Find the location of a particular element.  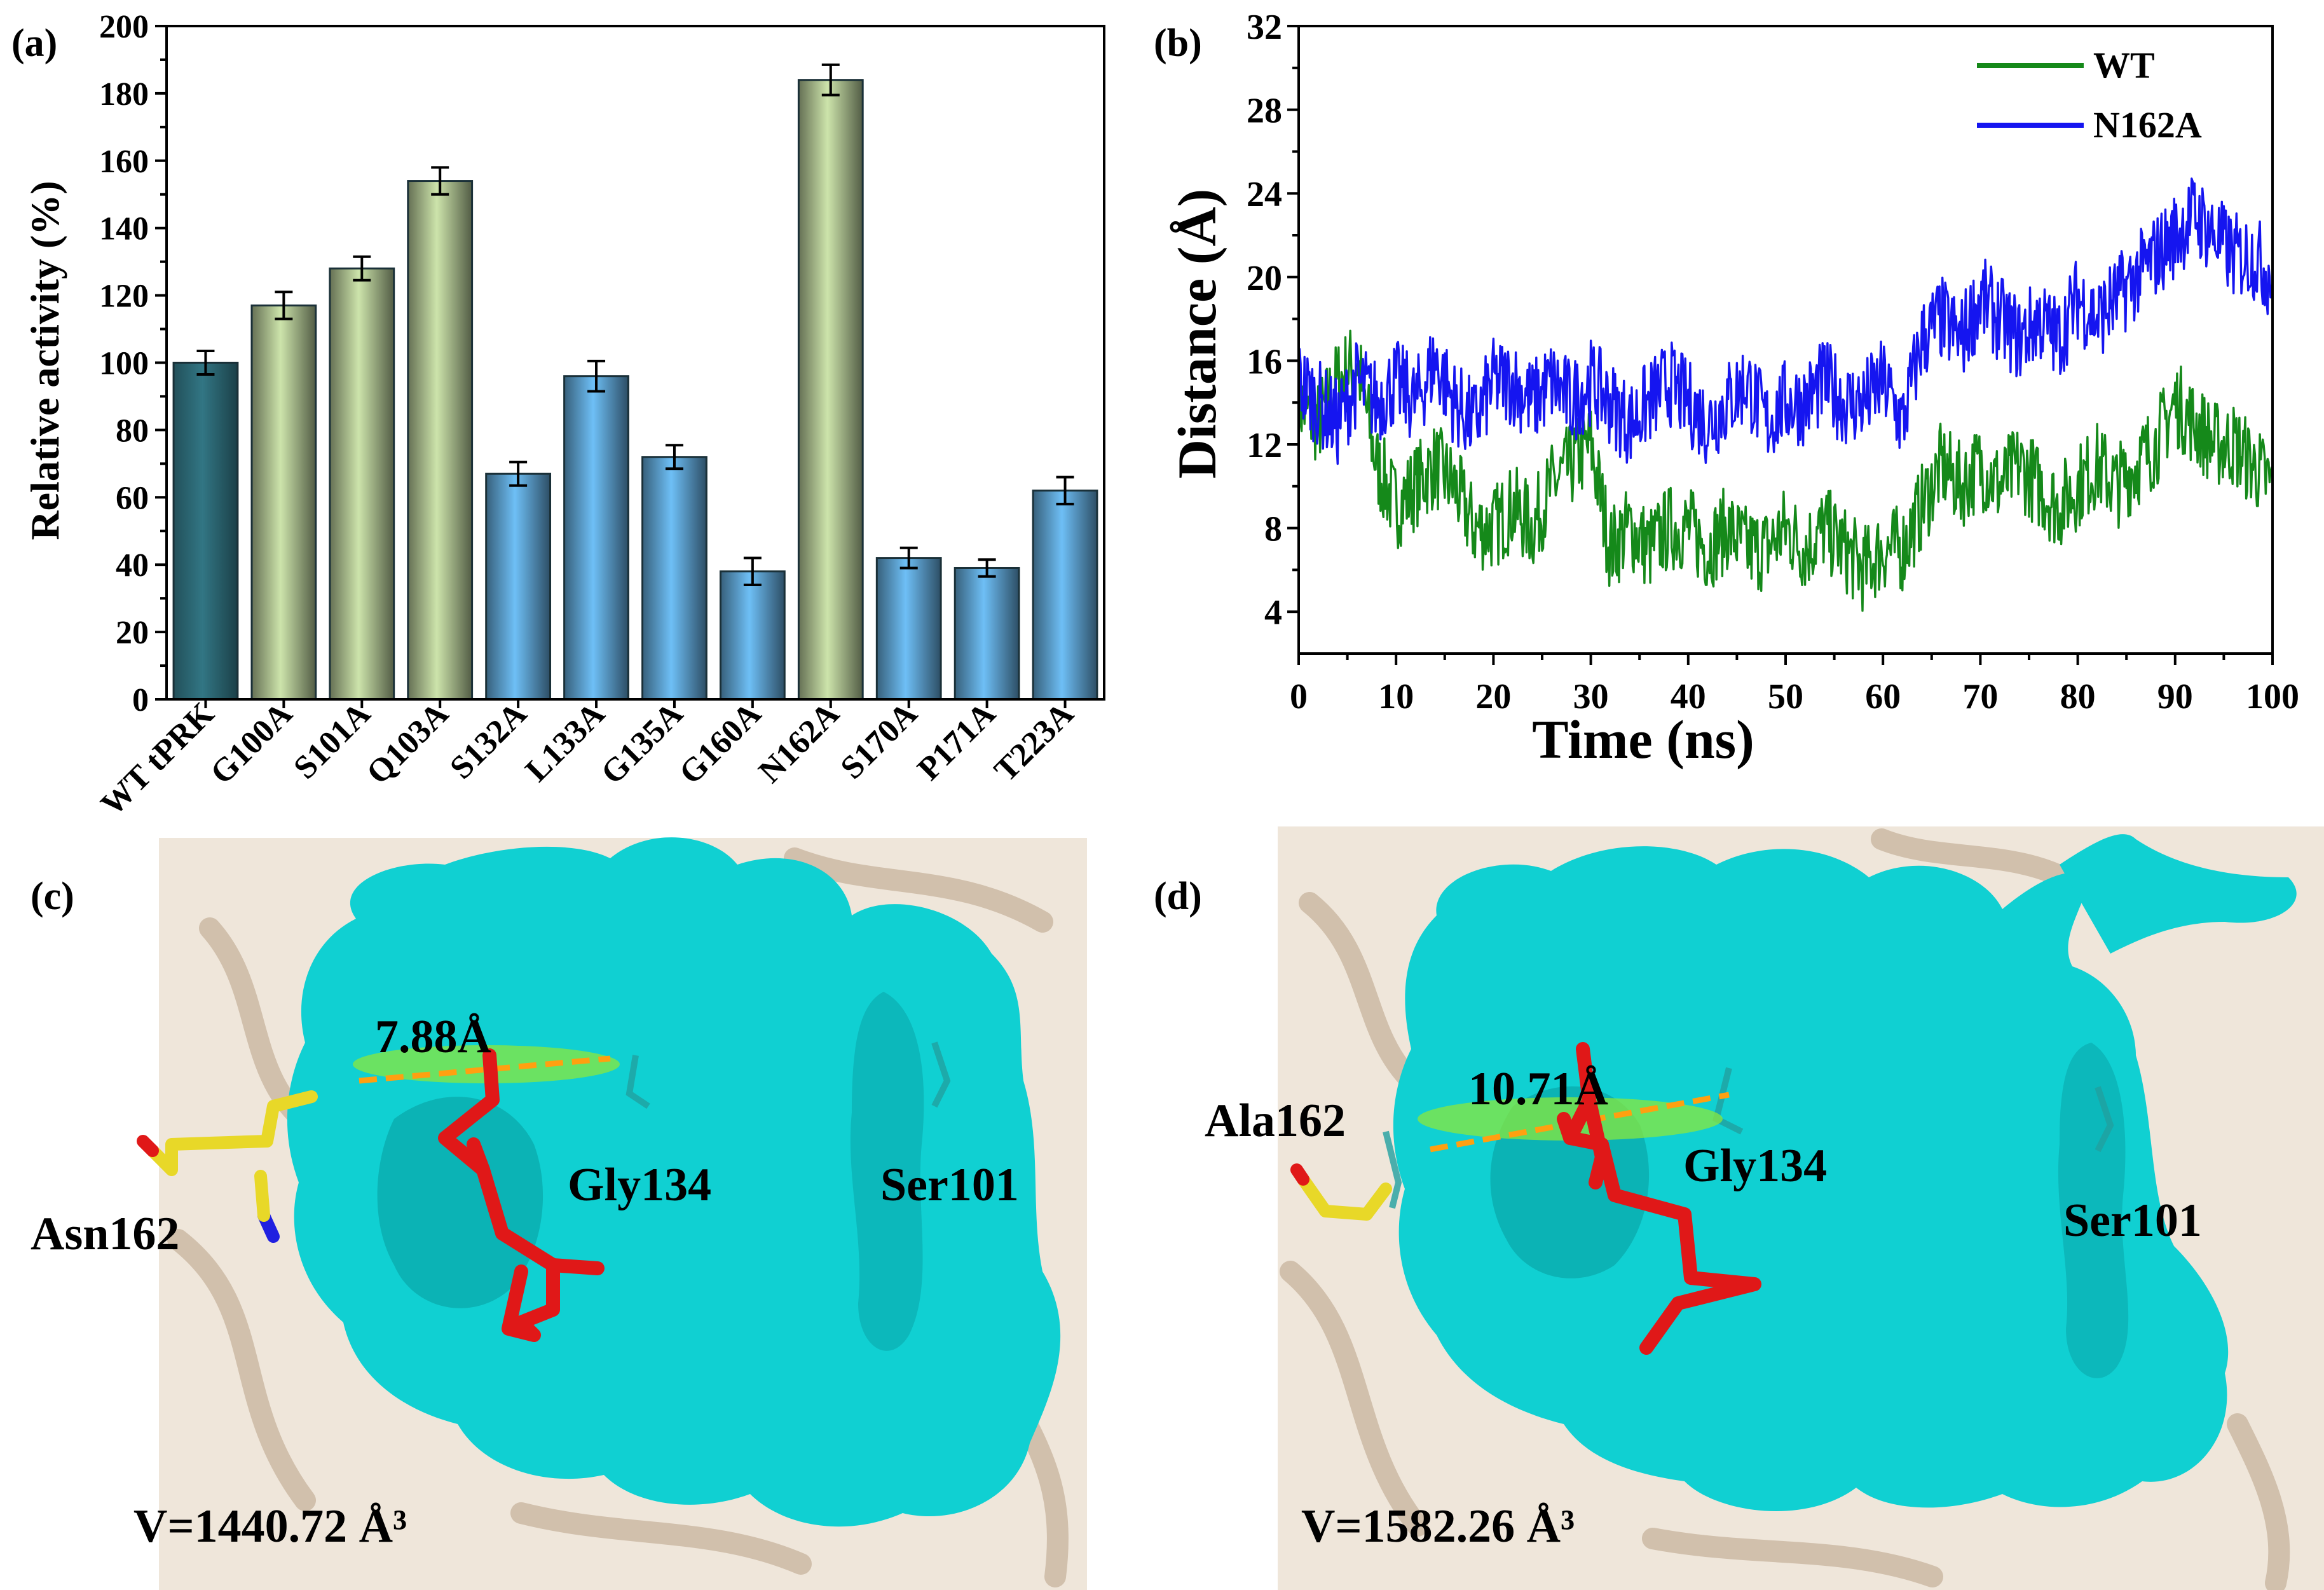

residue-label-gly134-d: Gly134 is located at coordinates (1755, 1166).